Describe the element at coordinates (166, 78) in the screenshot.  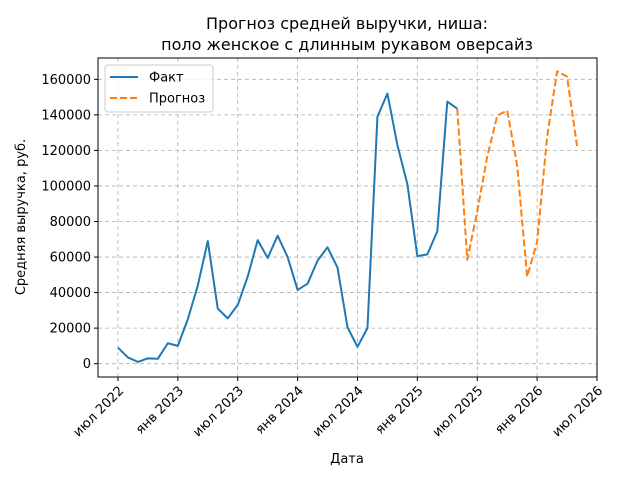
I see `legend-label-fact: Факт` at that location.